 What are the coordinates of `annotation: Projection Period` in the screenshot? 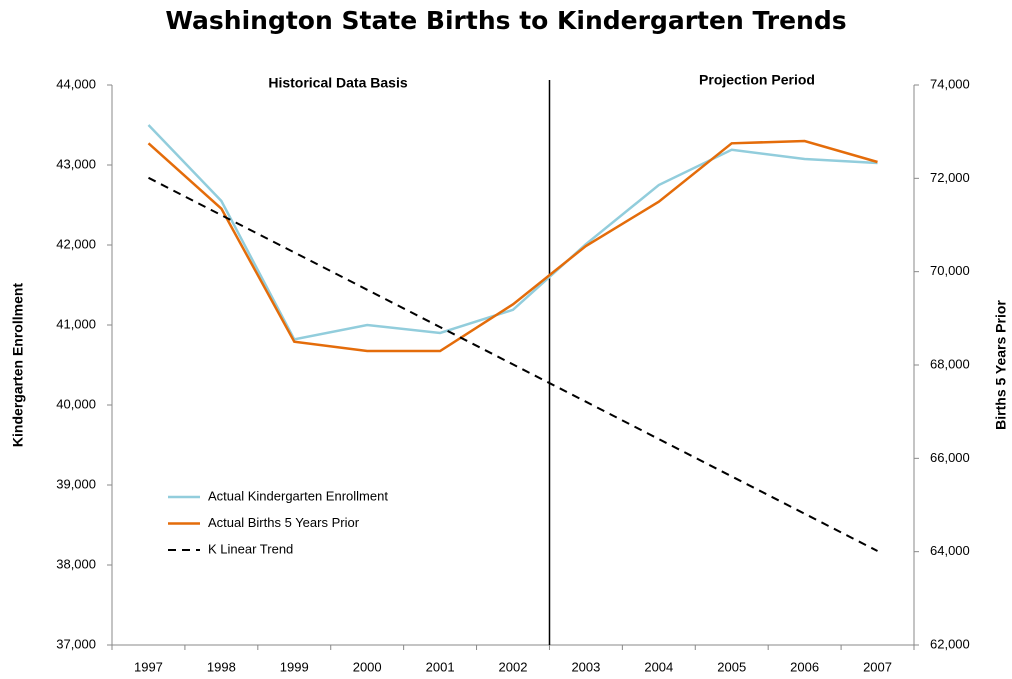 It's located at (757, 80).